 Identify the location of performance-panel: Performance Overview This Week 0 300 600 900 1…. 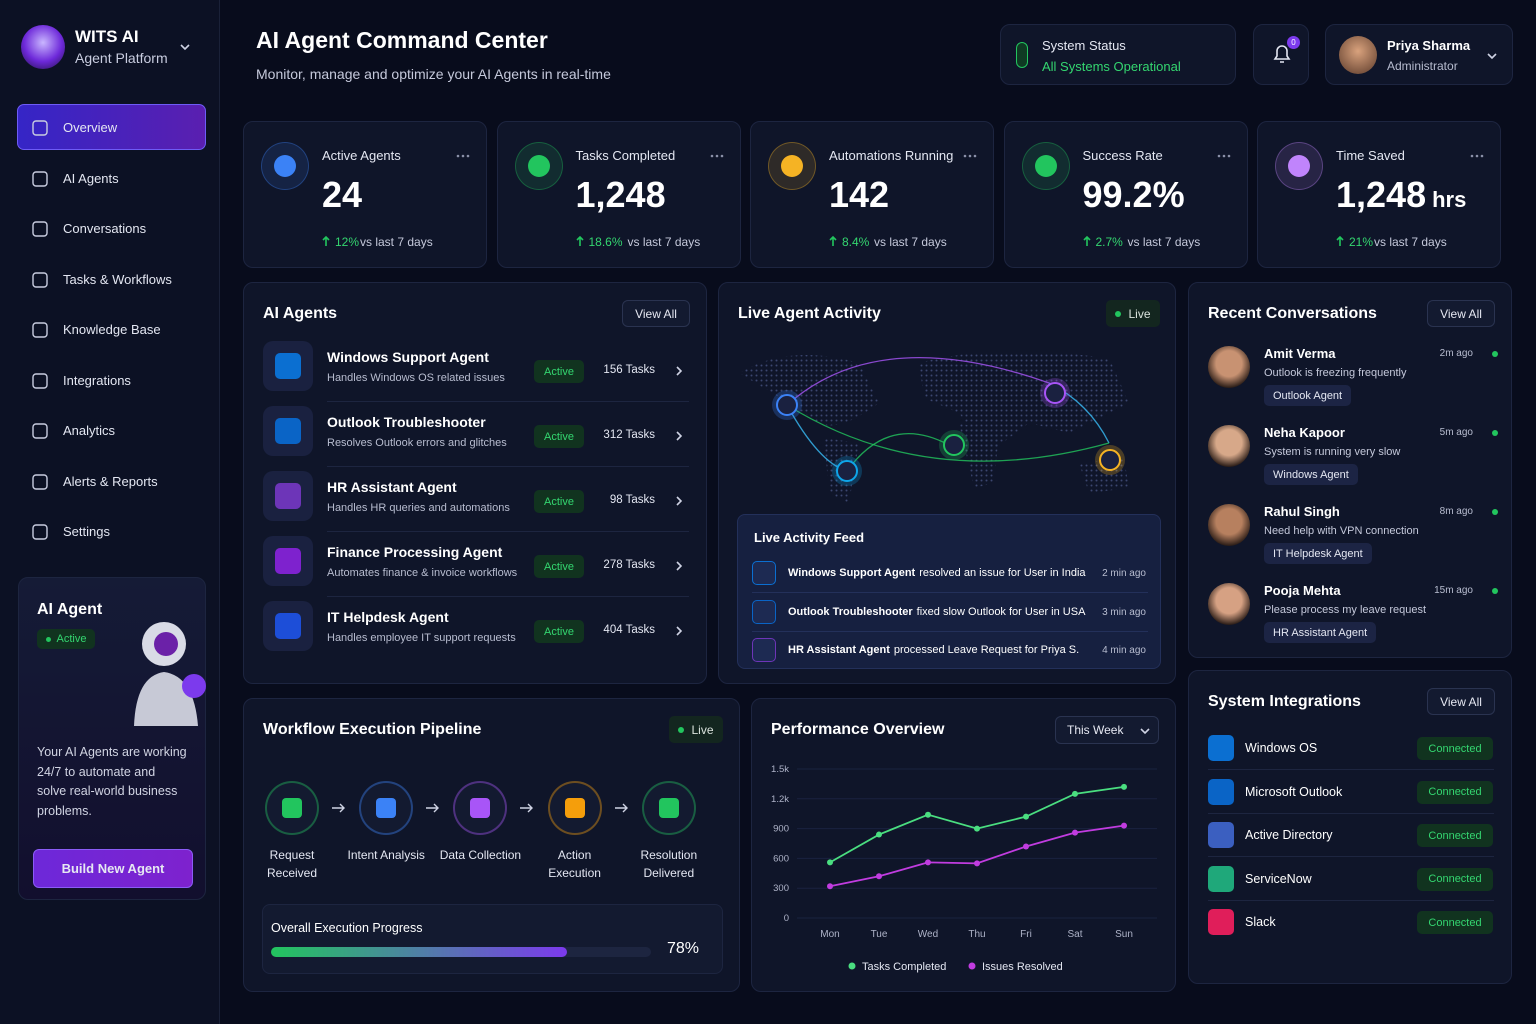
(963, 845).